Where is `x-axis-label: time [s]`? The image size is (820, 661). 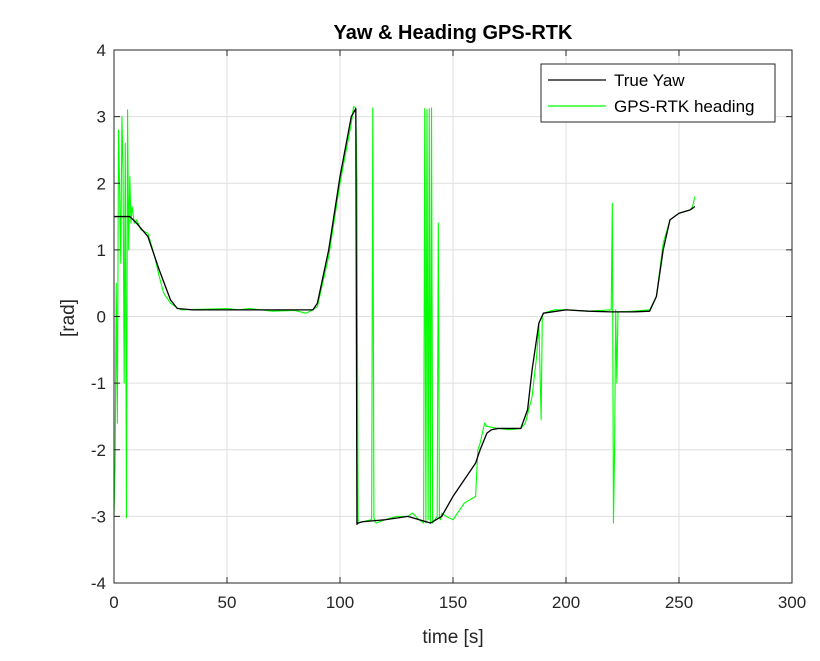 x-axis-label: time [s] is located at coordinates (452, 637).